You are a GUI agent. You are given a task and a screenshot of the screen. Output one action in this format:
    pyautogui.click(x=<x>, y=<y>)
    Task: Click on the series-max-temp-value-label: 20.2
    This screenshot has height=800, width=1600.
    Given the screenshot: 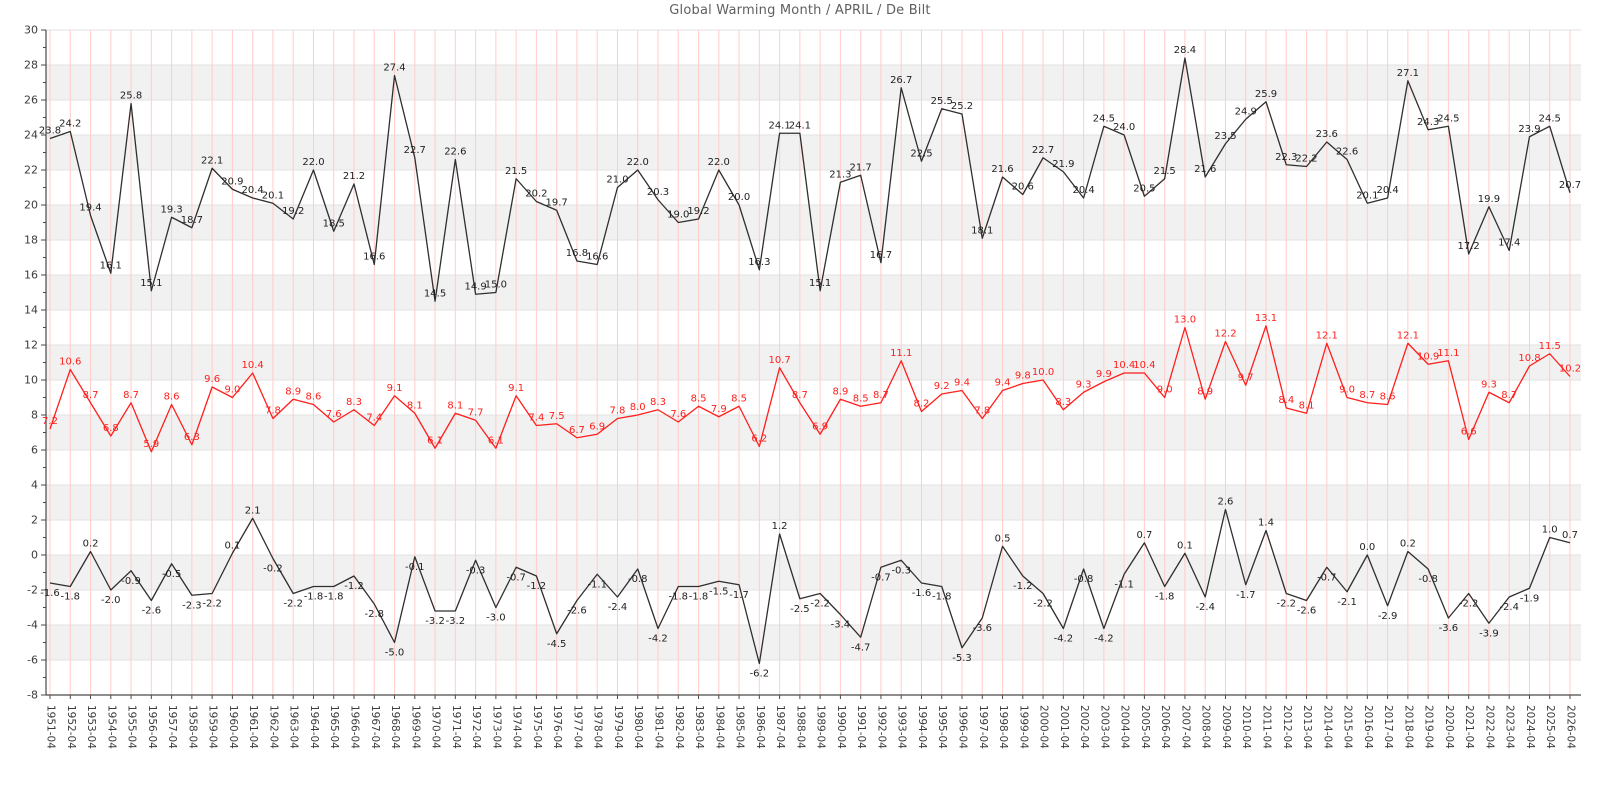 What is the action you would take?
    pyautogui.click(x=536, y=194)
    